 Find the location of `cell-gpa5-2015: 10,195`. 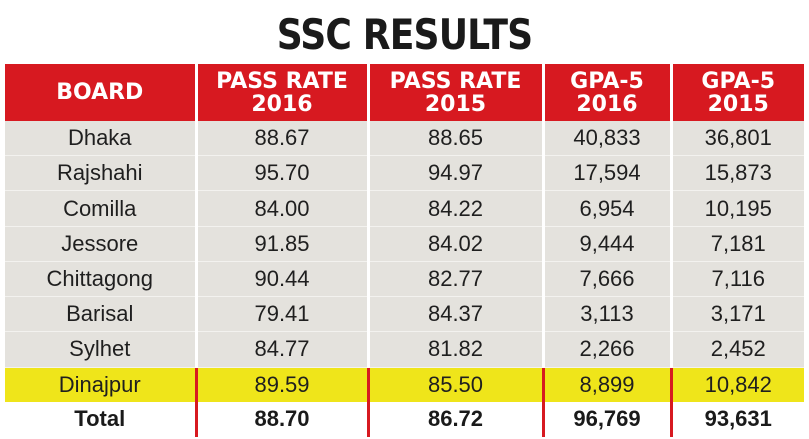

cell-gpa5-2015: 10,195 is located at coordinates (737, 208).